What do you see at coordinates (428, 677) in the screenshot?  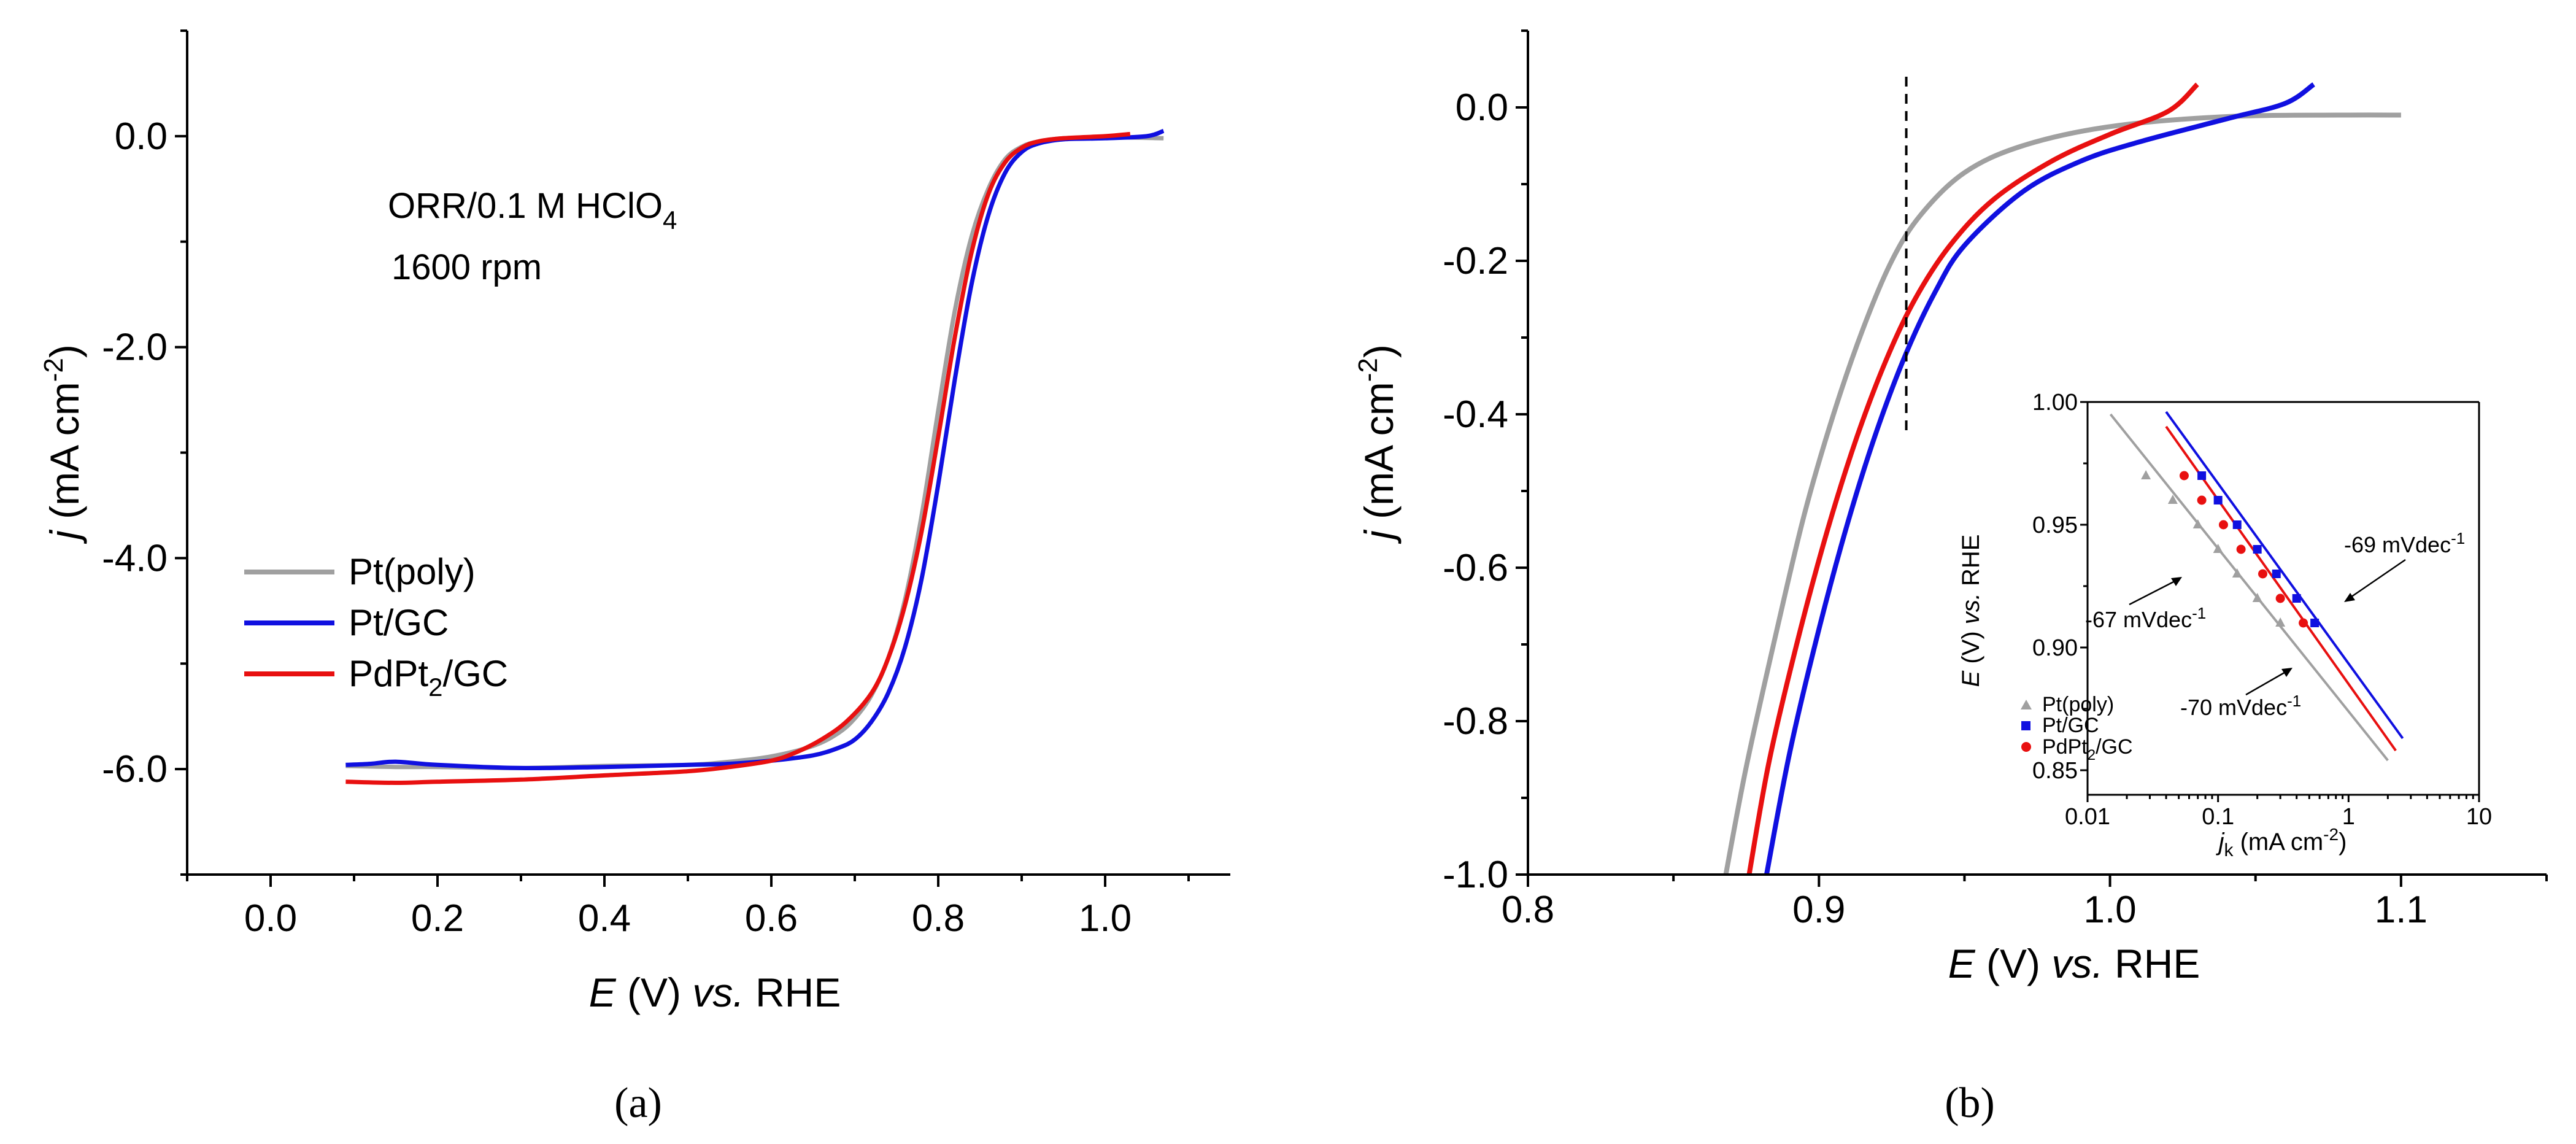 I see `legend-label-pdpt2-gc: PdPt2/GC` at bounding box center [428, 677].